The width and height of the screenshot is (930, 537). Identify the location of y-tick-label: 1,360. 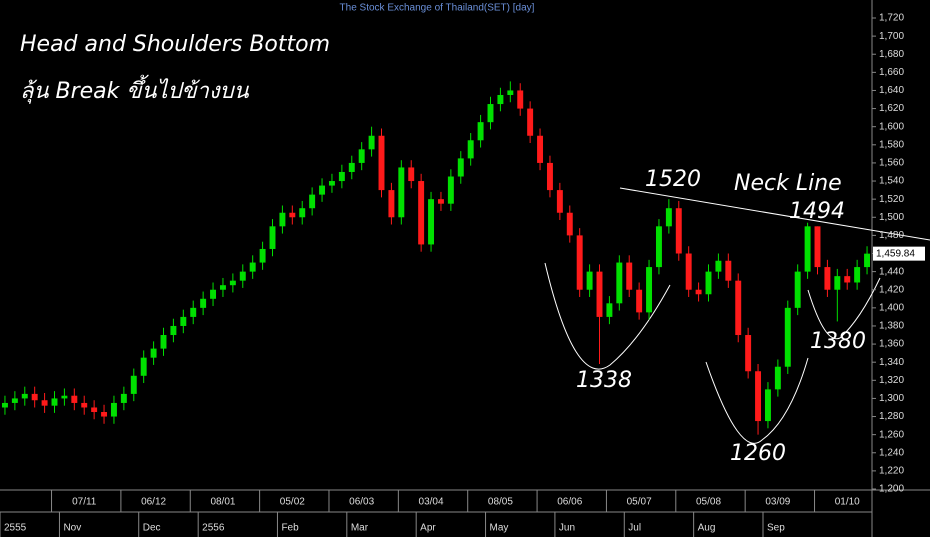
(891, 344).